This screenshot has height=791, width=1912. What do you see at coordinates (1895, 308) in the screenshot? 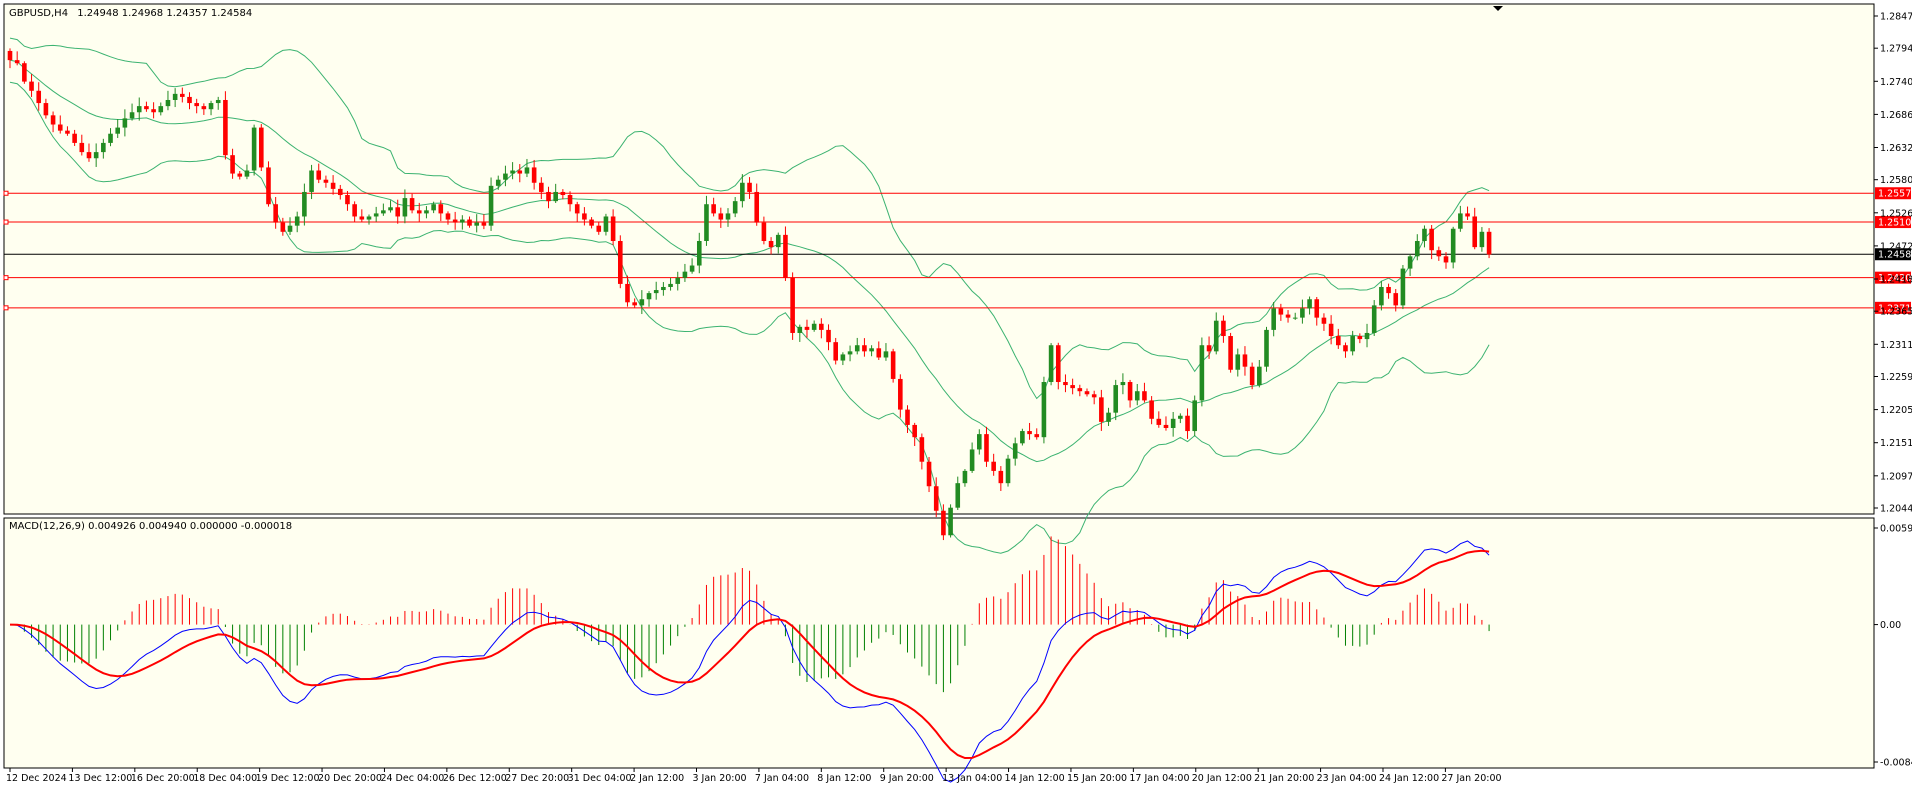
I see `level-price-label-3: 1.23710` at bounding box center [1895, 308].